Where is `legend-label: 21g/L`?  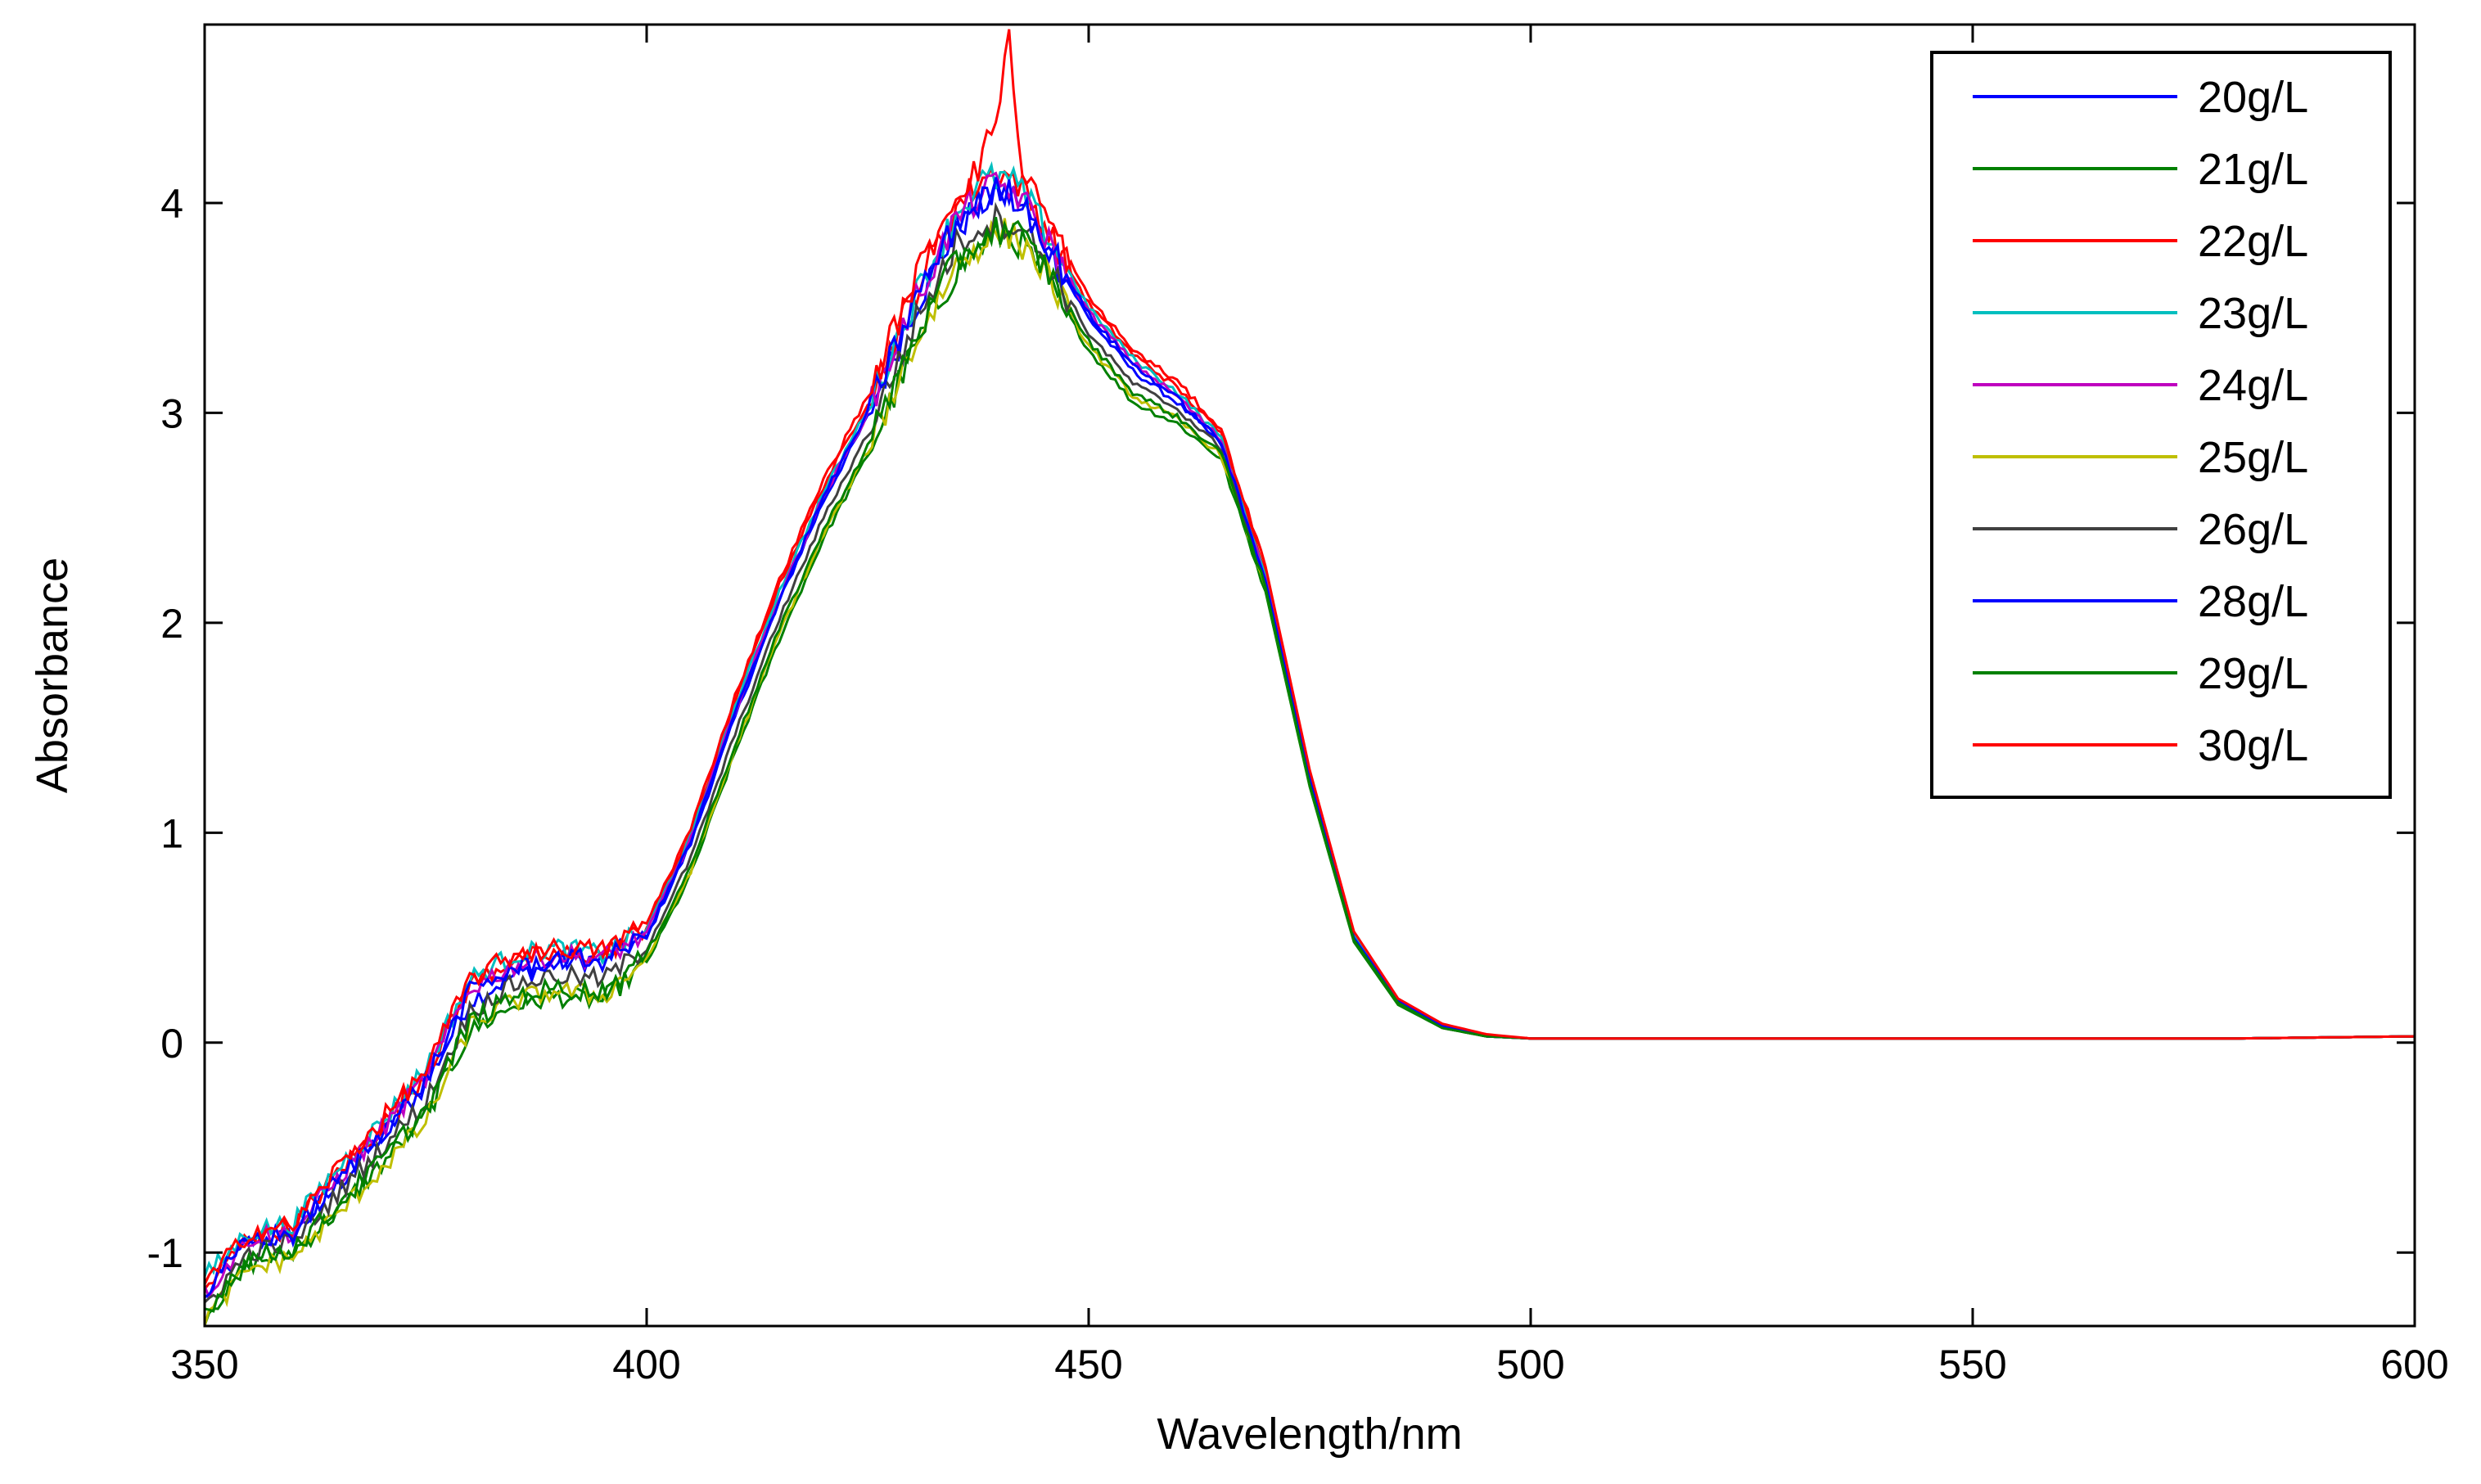
legend-label: 21g/L is located at coordinates (2253, 169).